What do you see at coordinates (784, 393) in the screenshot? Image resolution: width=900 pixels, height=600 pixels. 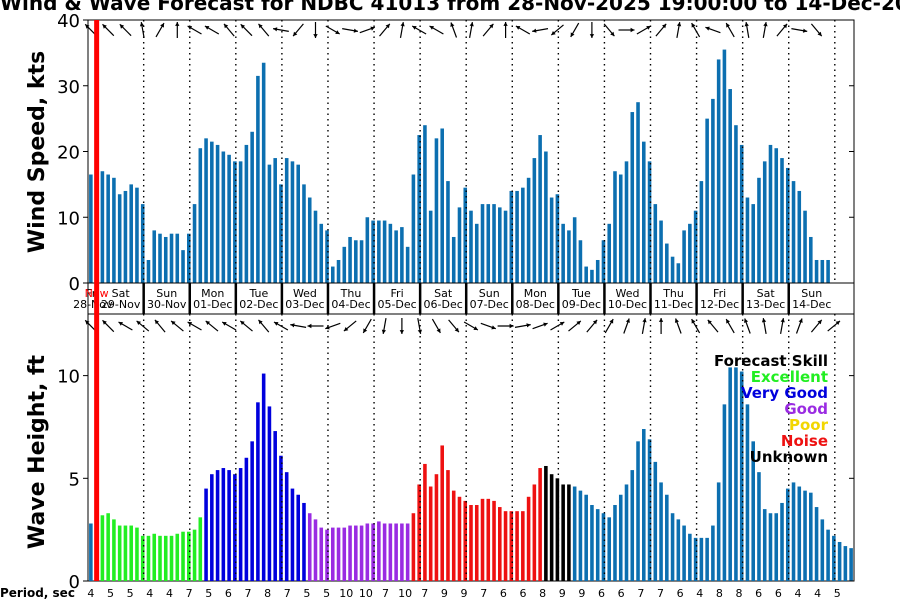 I see `legend-item: Very Good` at bounding box center [784, 393].